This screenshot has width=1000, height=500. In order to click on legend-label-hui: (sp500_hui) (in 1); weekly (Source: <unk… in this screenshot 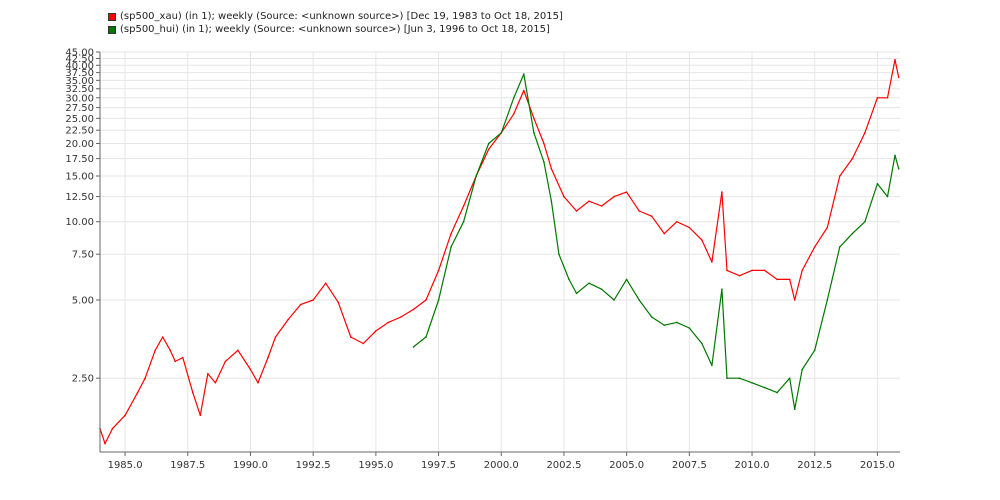, I will do `click(335, 29)`.